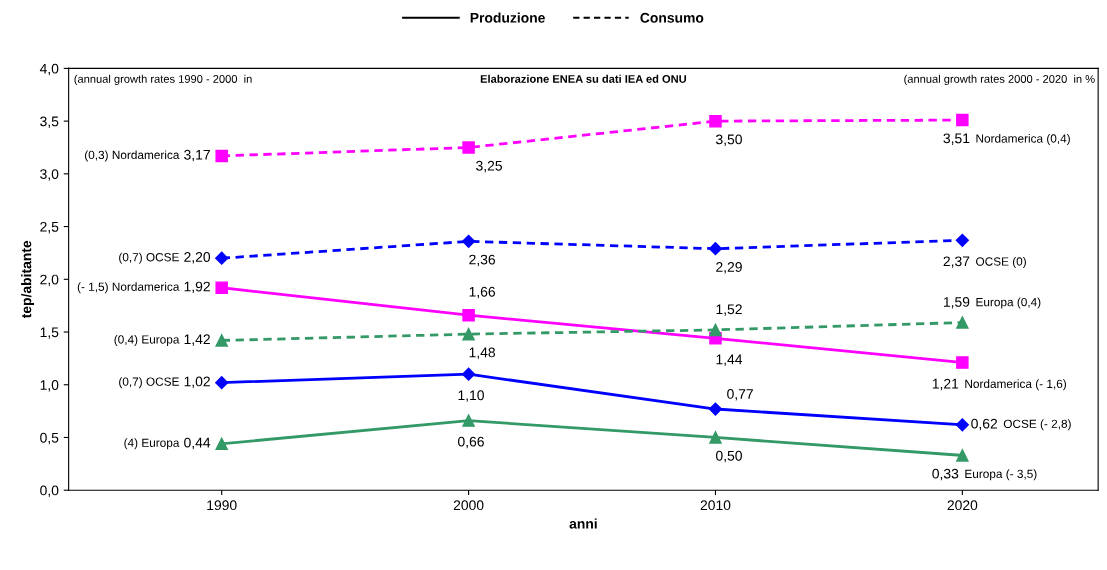 Image resolution: width=1107 pixels, height=570 pixels. Describe the element at coordinates (28, 279) in the screenshot. I see `y-axis-title: tep/abitante` at that location.